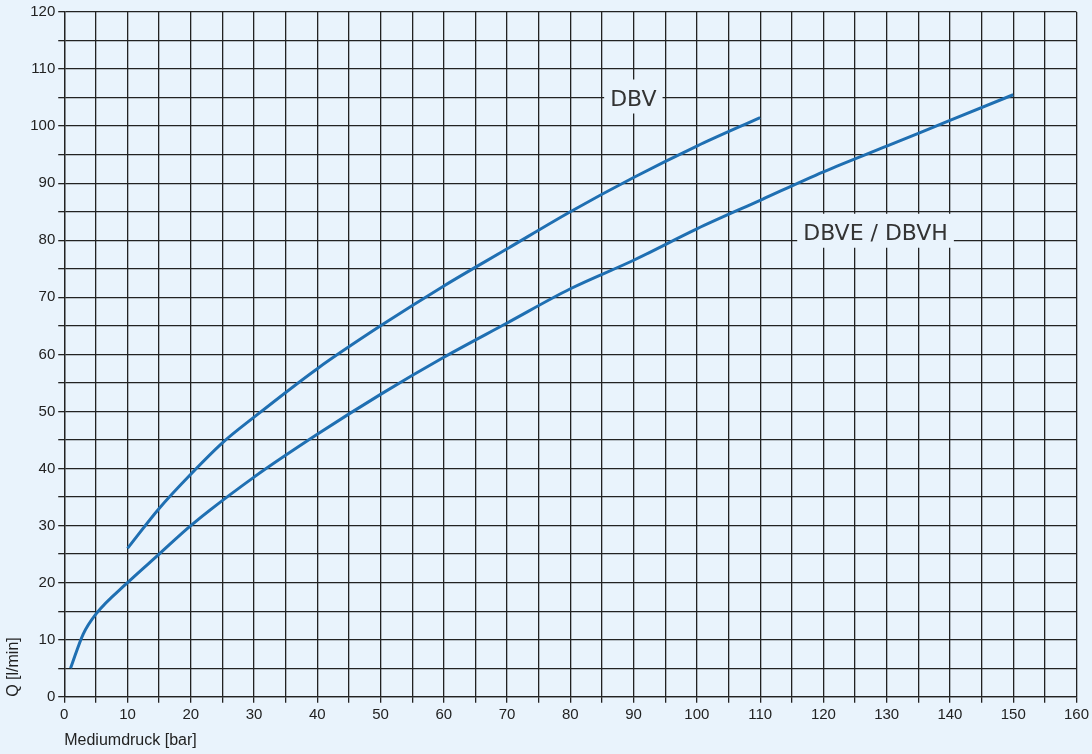 Image resolution: width=1092 pixels, height=754 pixels. I want to click on y-tick-label: 70, so click(47, 296).